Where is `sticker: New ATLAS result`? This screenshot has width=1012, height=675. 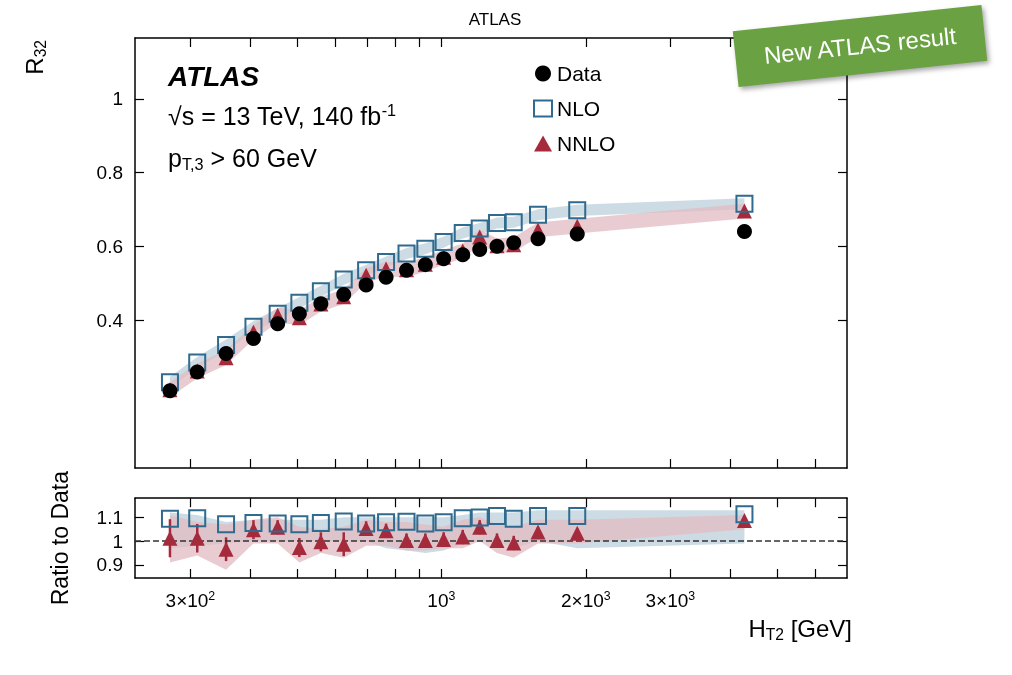 sticker: New ATLAS result is located at coordinates (860, 46).